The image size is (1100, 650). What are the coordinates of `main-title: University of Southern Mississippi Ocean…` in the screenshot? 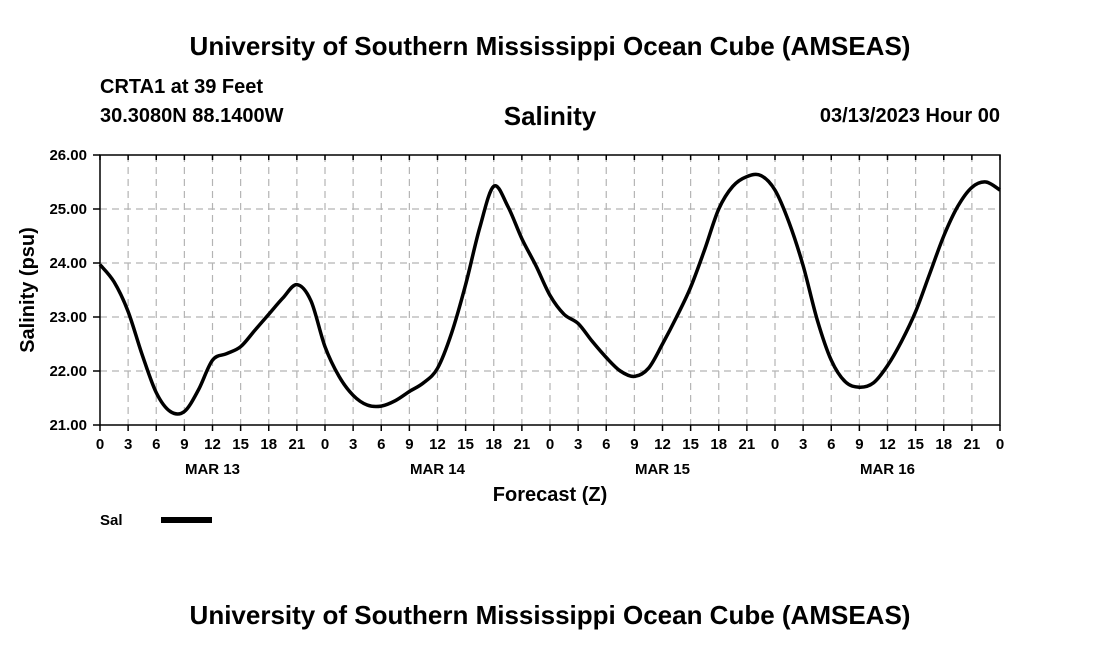 It's located at (550, 46).